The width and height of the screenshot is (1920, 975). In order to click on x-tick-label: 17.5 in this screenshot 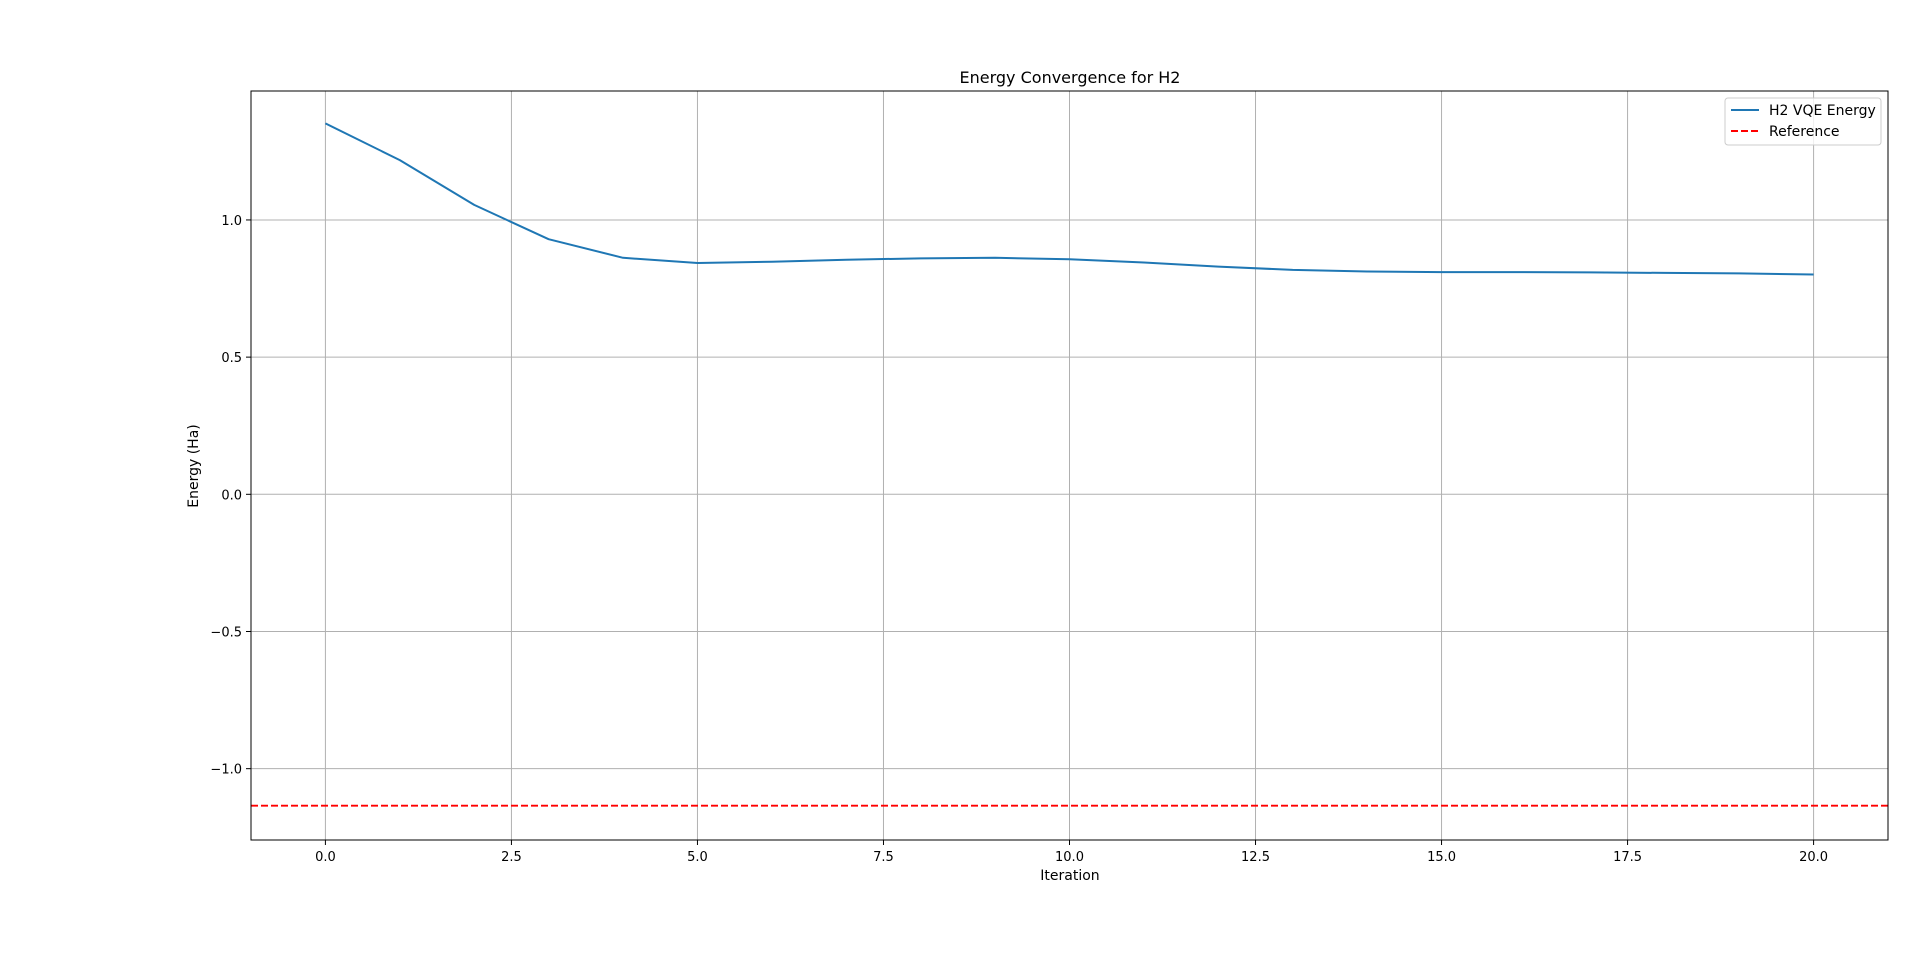, I will do `click(1627, 857)`.